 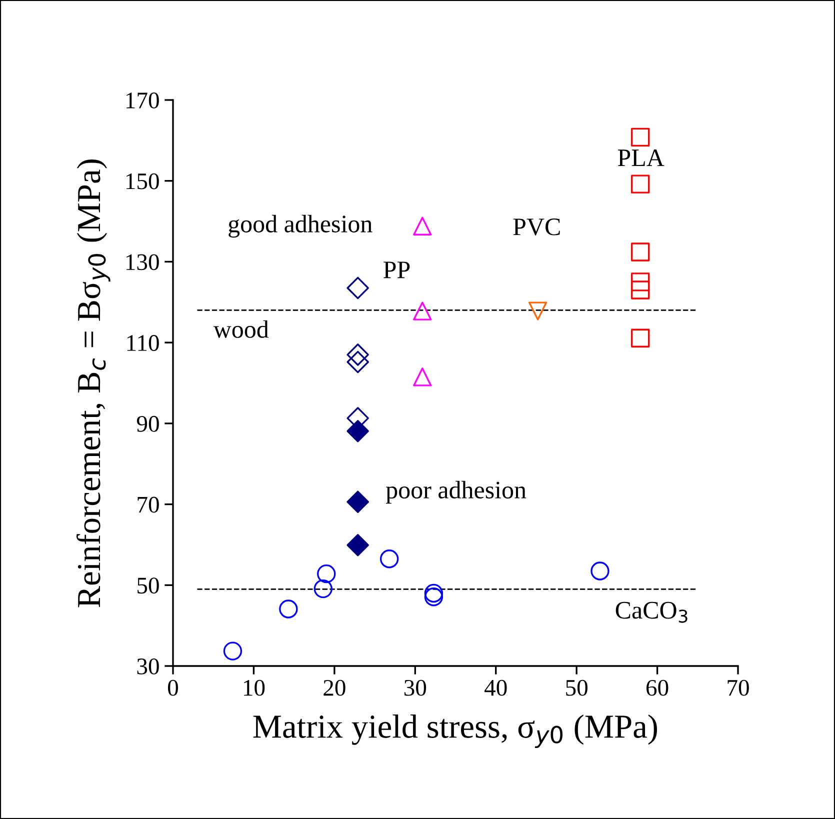 I want to click on annotation: PLA, so click(x=641, y=158).